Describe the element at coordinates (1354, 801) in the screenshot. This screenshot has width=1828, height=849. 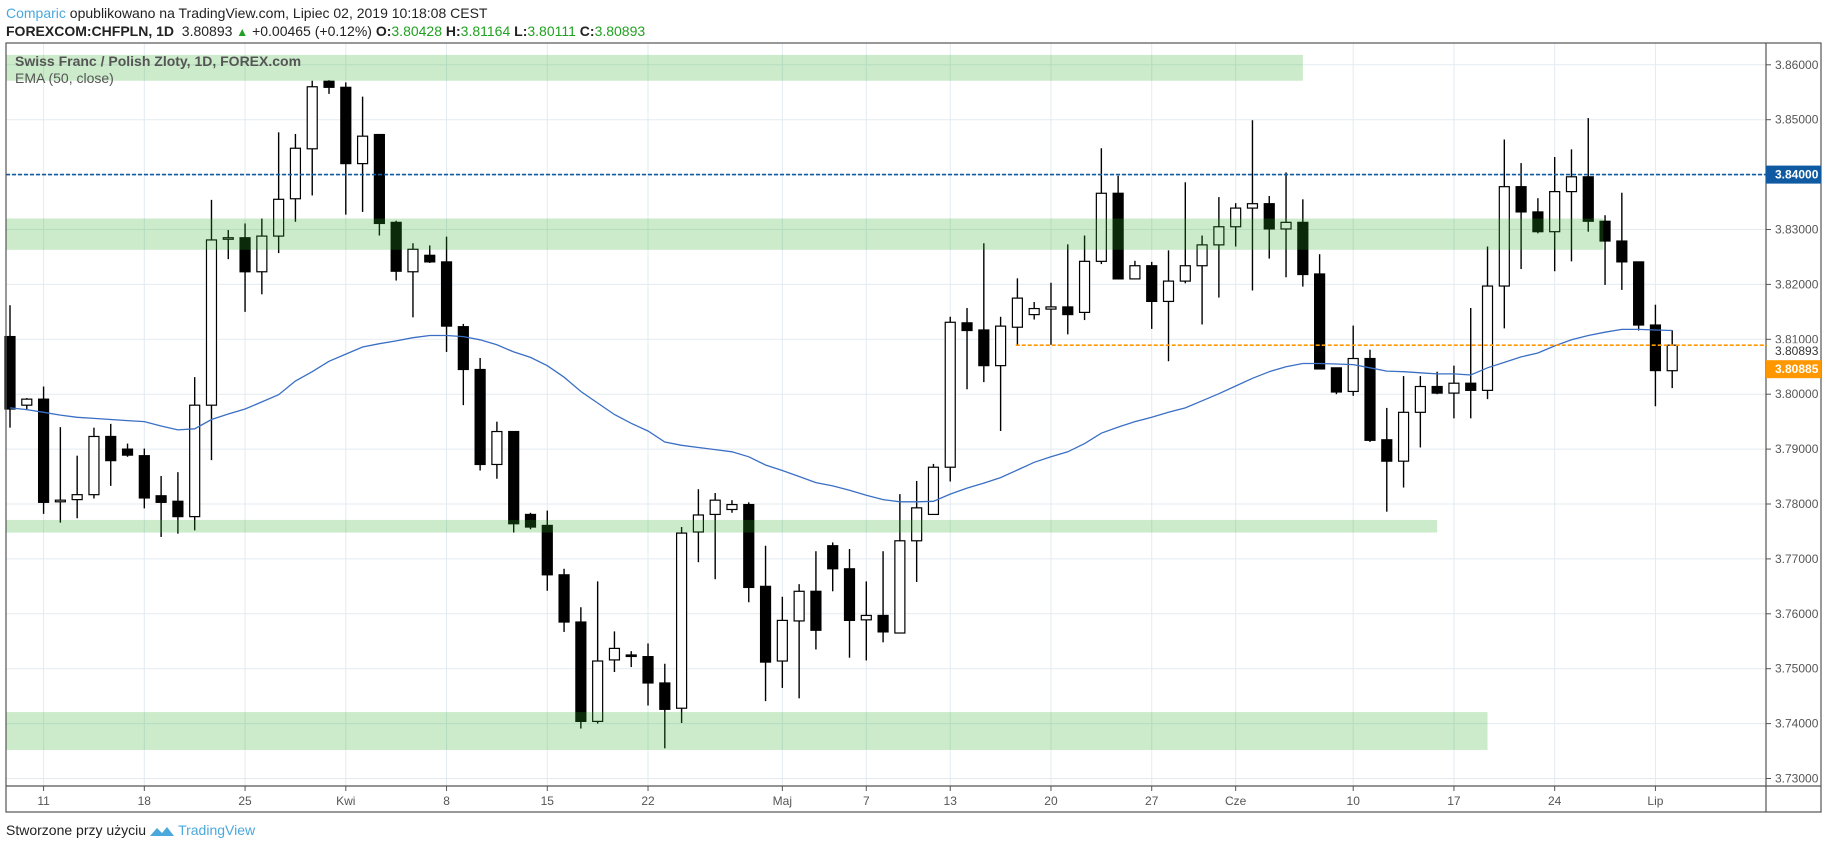
I see `x-tick-label: 10` at that location.